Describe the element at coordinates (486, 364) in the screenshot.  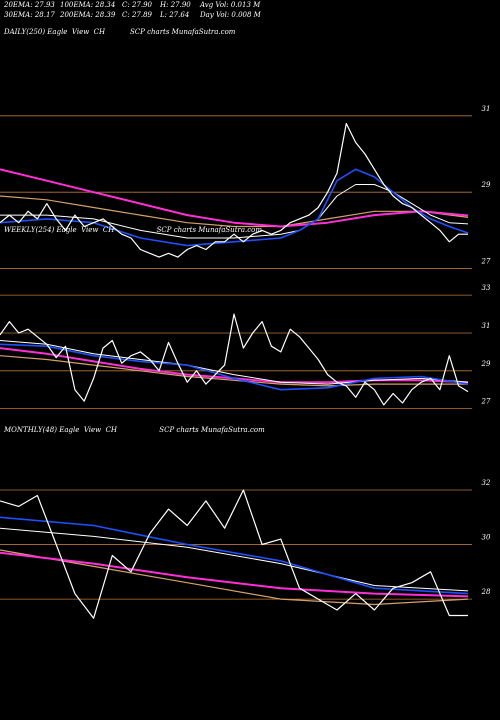
I see `weekly-ytick-2: 29` at that location.